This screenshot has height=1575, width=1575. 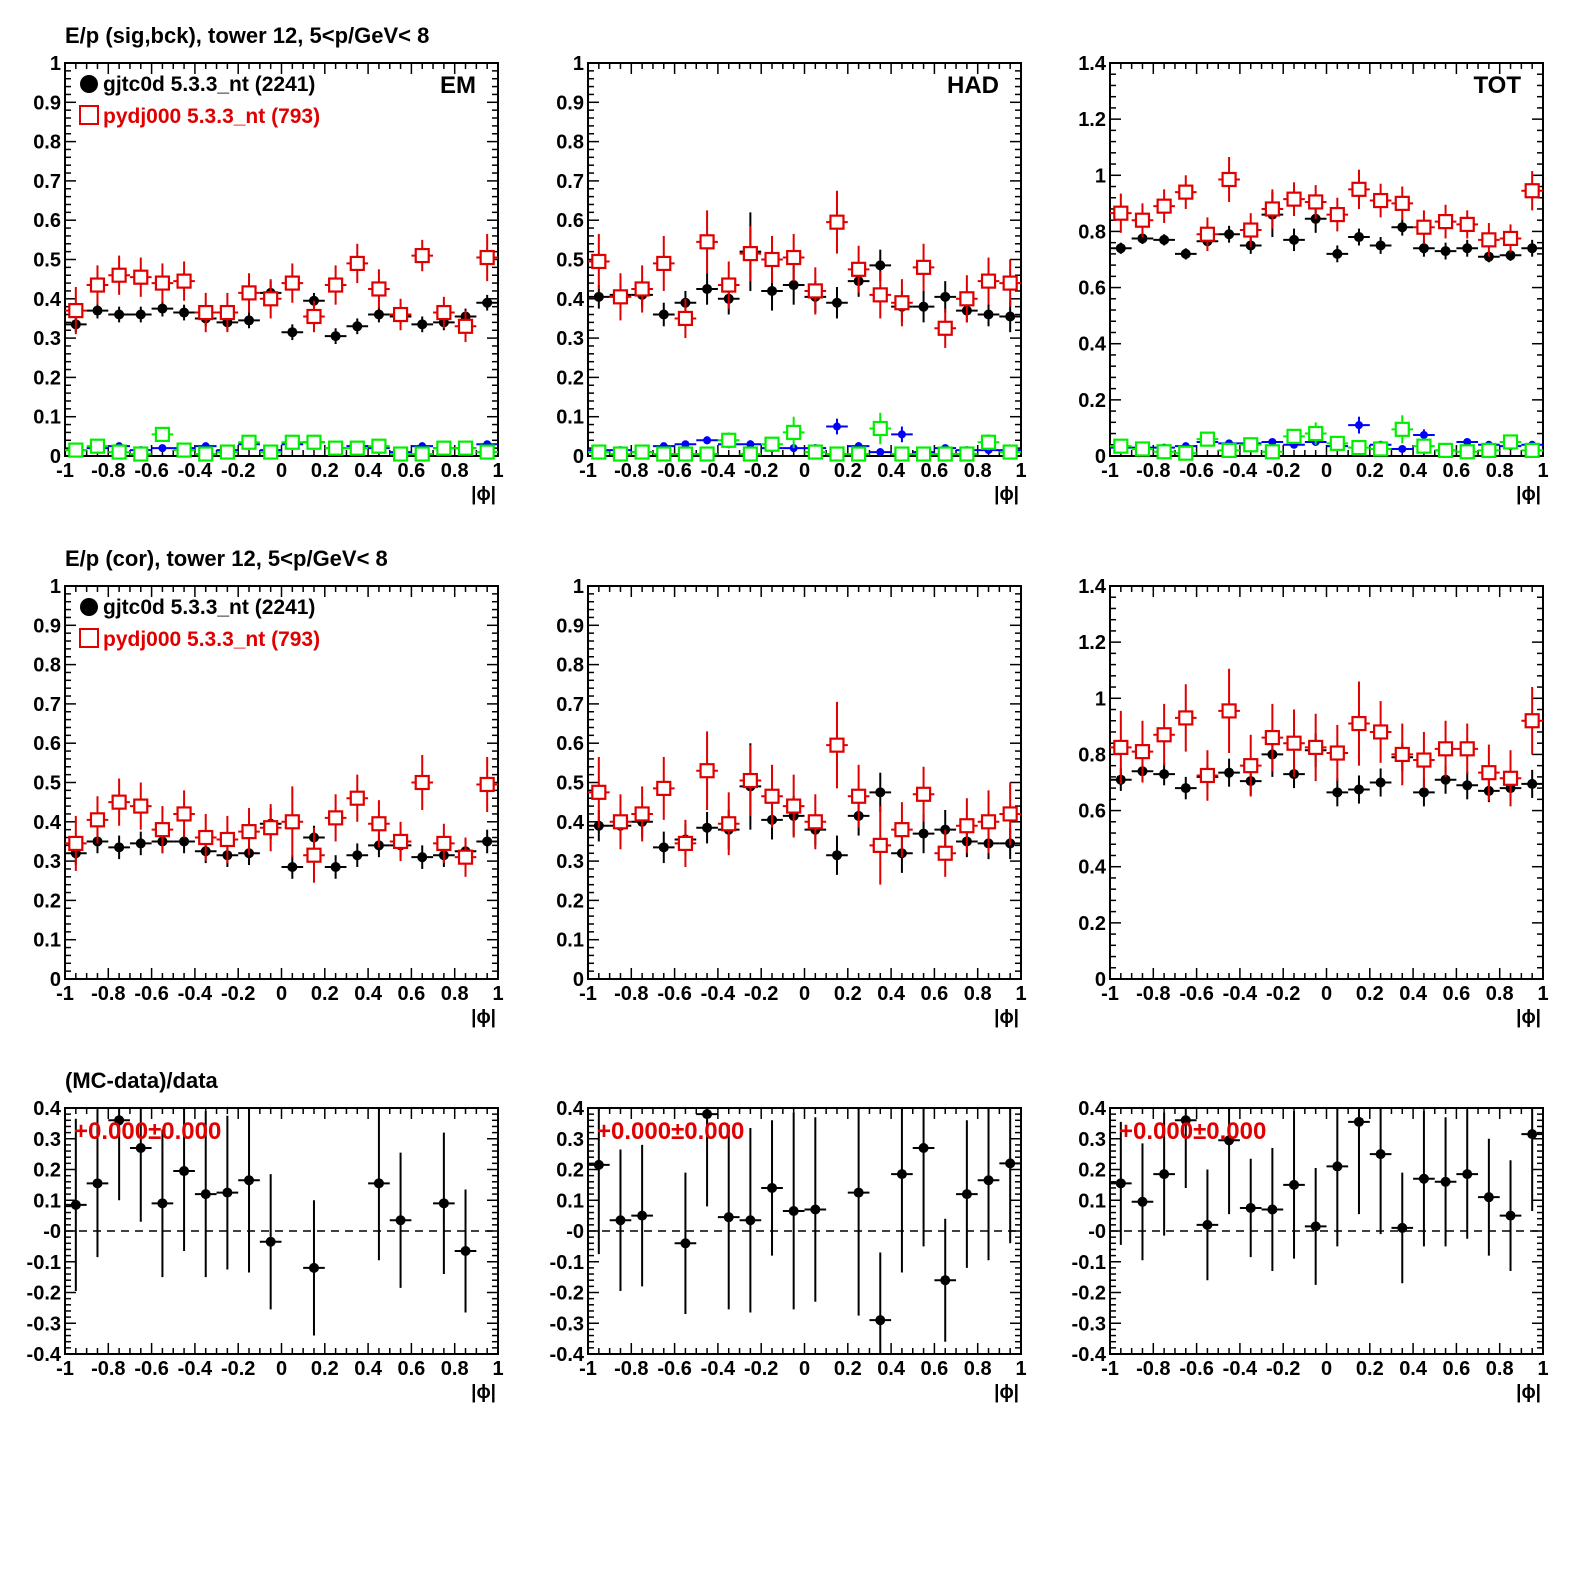 What do you see at coordinates (47, 1201) in the screenshot?
I see `y-tick-label: 0.1` at bounding box center [47, 1201].